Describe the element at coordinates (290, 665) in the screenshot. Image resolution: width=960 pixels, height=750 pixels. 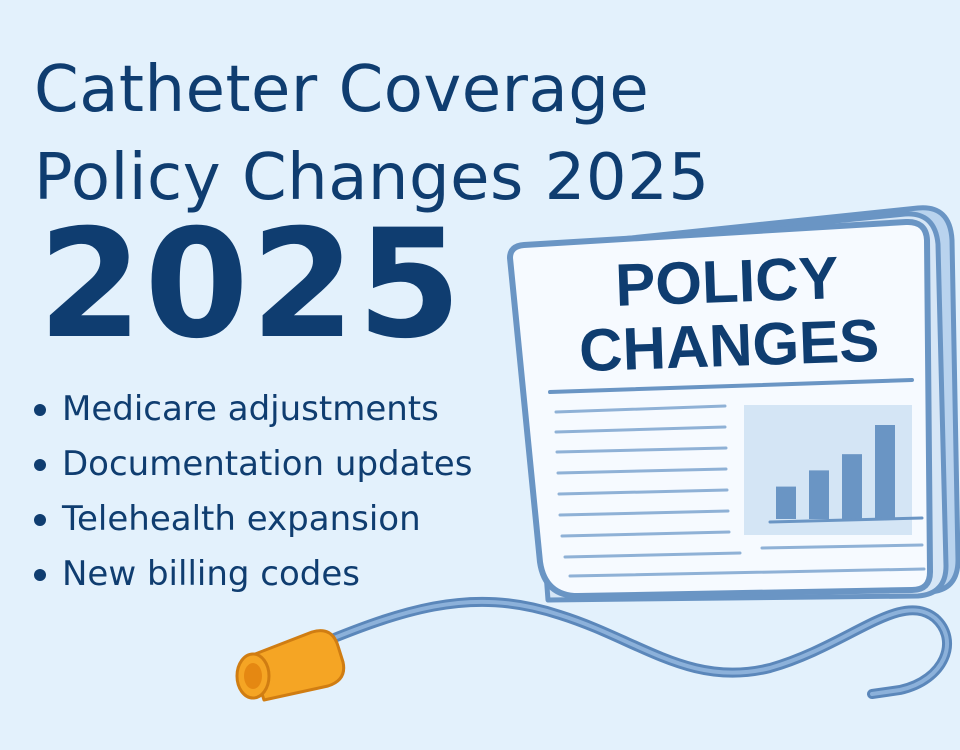
I see `catheter-connector-icon` at that location.